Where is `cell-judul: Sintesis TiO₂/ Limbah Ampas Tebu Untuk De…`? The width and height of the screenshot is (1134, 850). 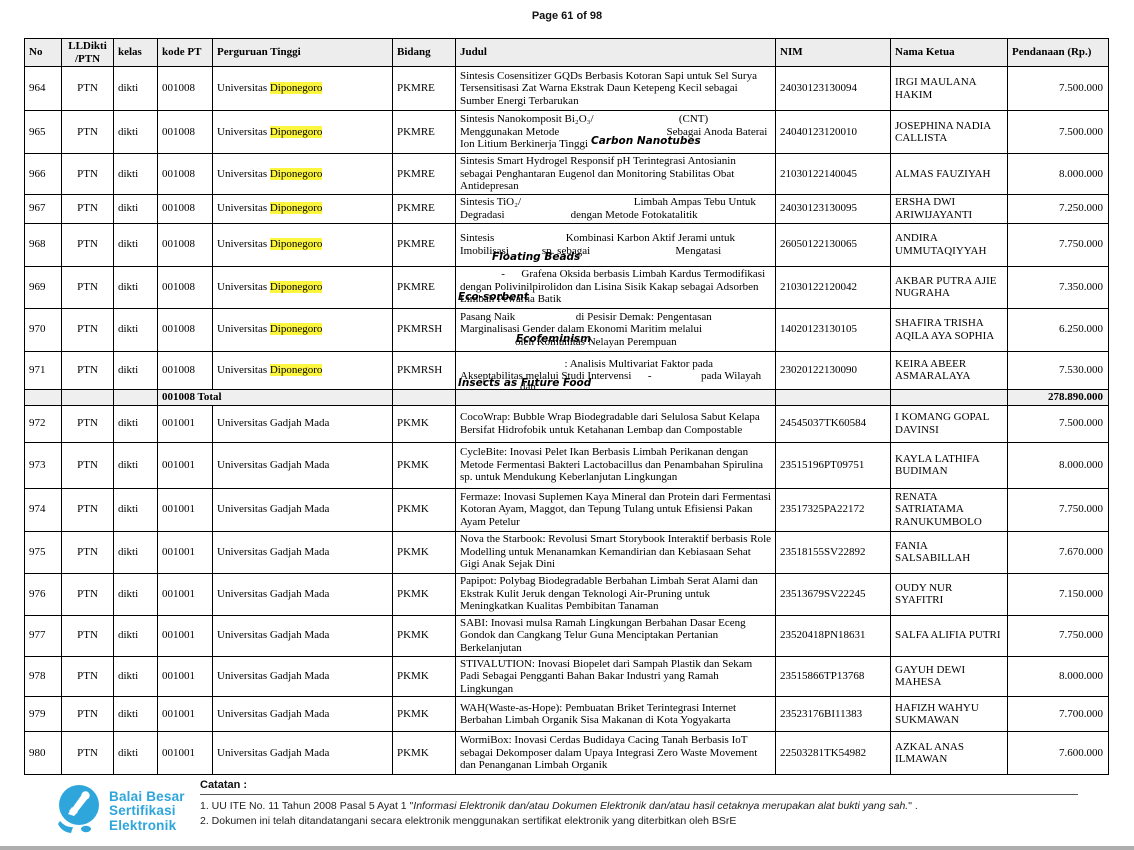 cell-judul: Sintesis TiO₂/ Limbah Ampas Tebu Untuk De… is located at coordinates (615, 208).